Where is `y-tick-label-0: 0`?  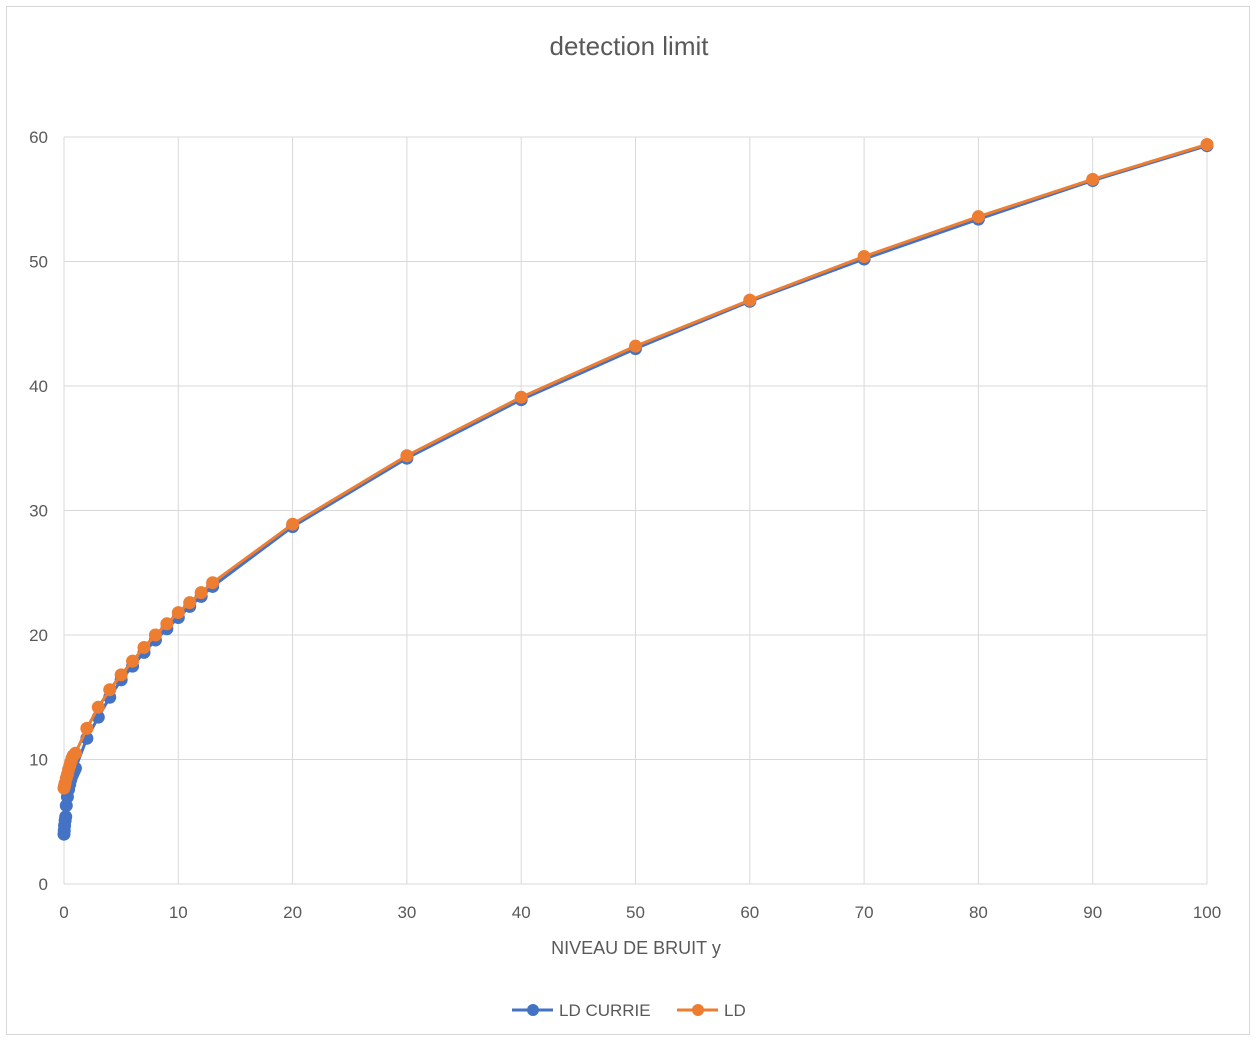
y-tick-label-0: 0 is located at coordinates (43, 884).